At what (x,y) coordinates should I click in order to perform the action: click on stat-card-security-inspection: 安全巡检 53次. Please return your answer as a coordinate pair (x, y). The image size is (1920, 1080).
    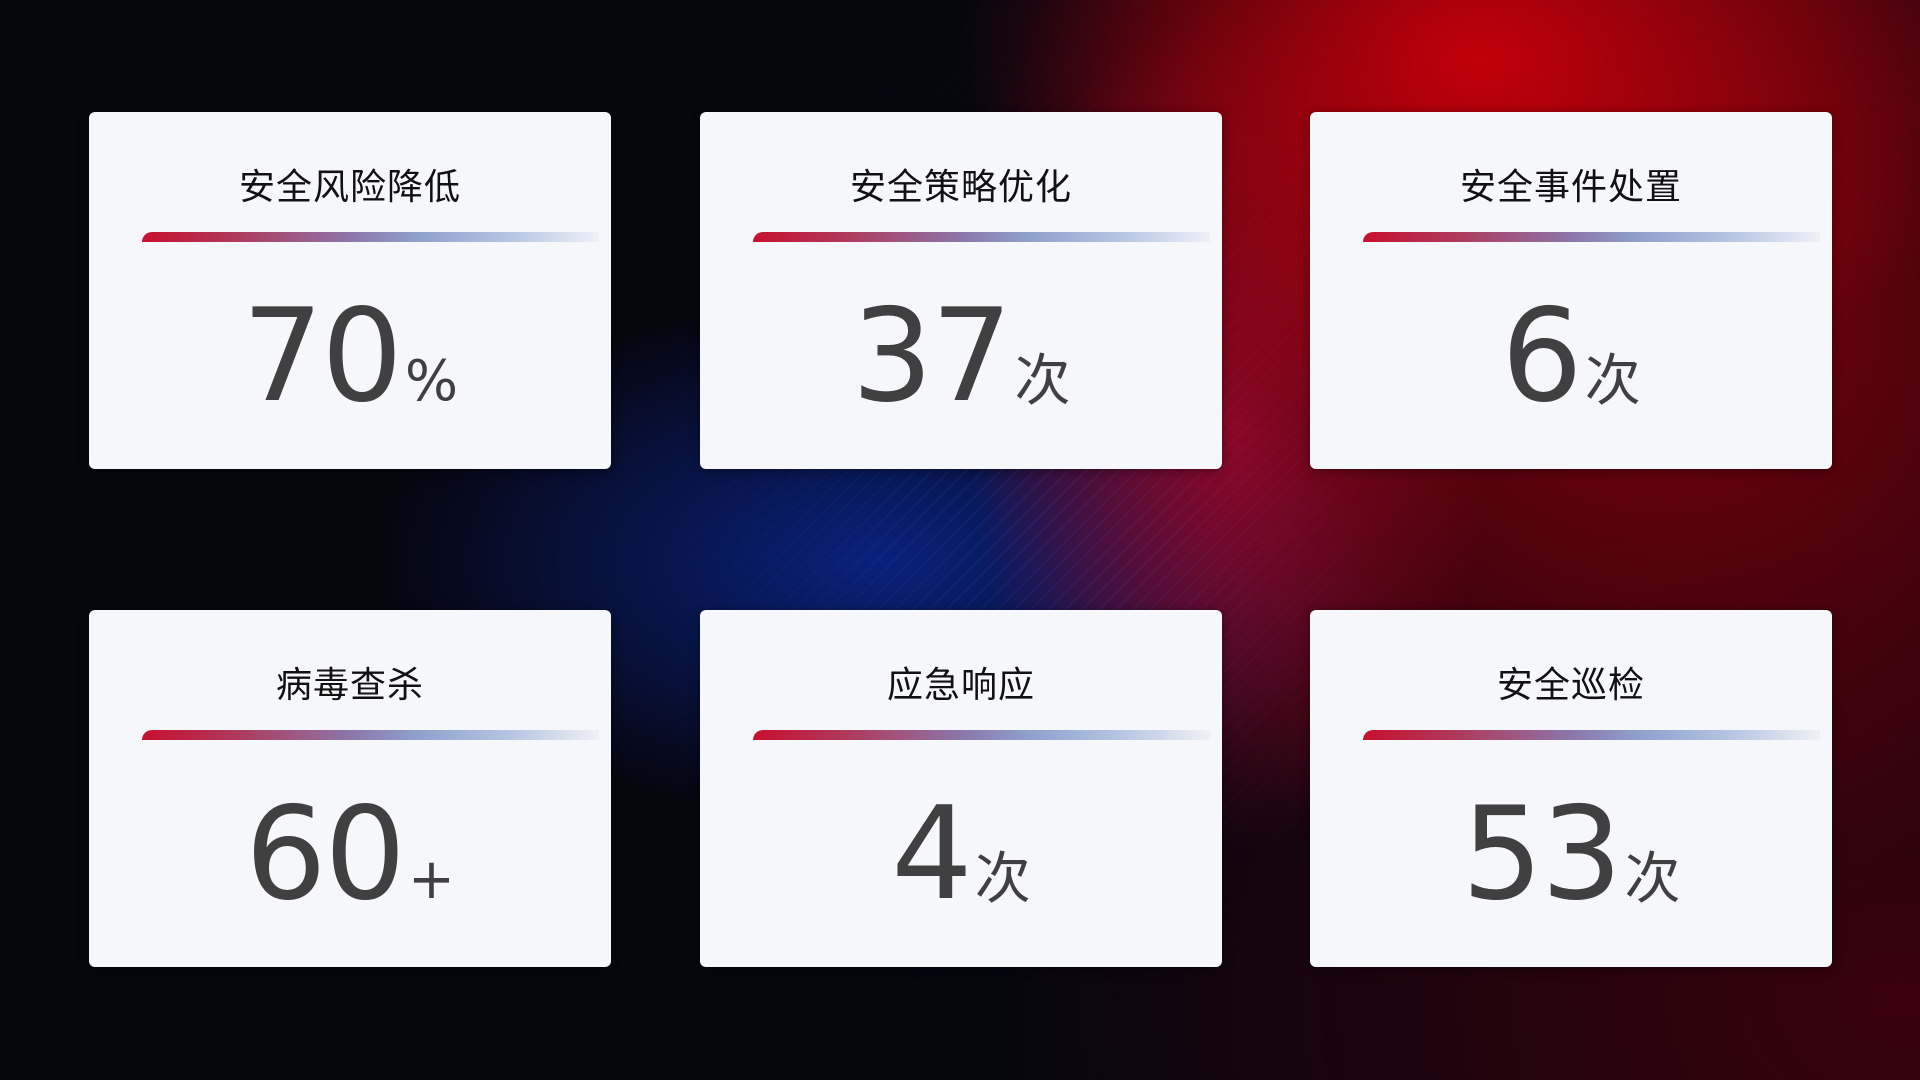
    Looking at the image, I should click on (1571, 788).